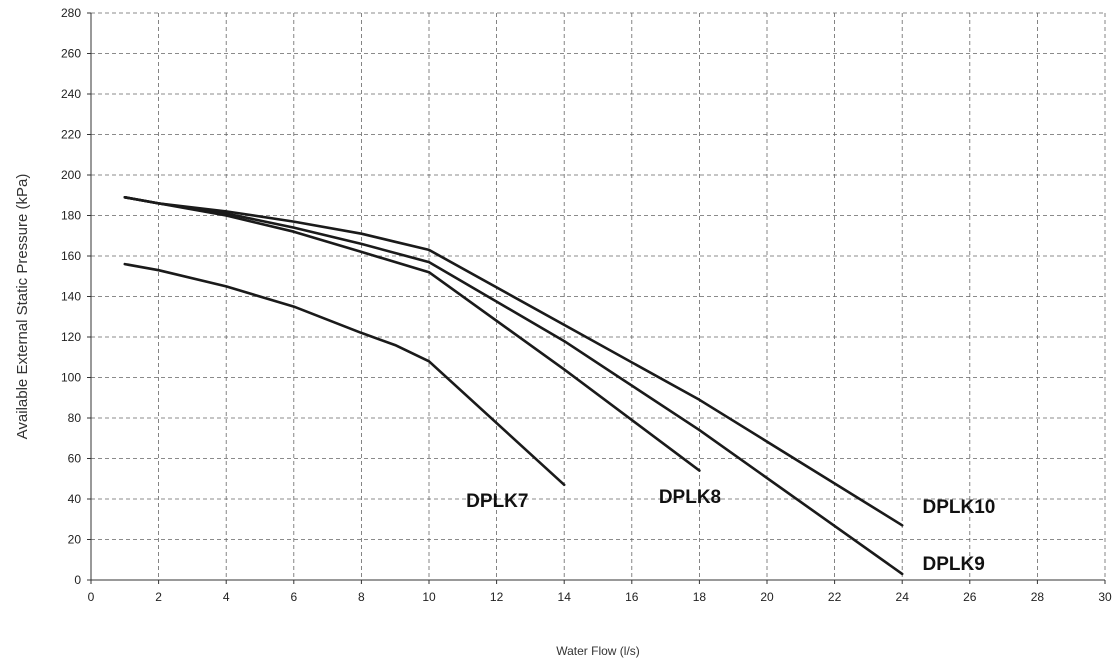 The image size is (1117, 663). What do you see at coordinates (71, 13) in the screenshot?
I see `y-tick-label: 280` at bounding box center [71, 13].